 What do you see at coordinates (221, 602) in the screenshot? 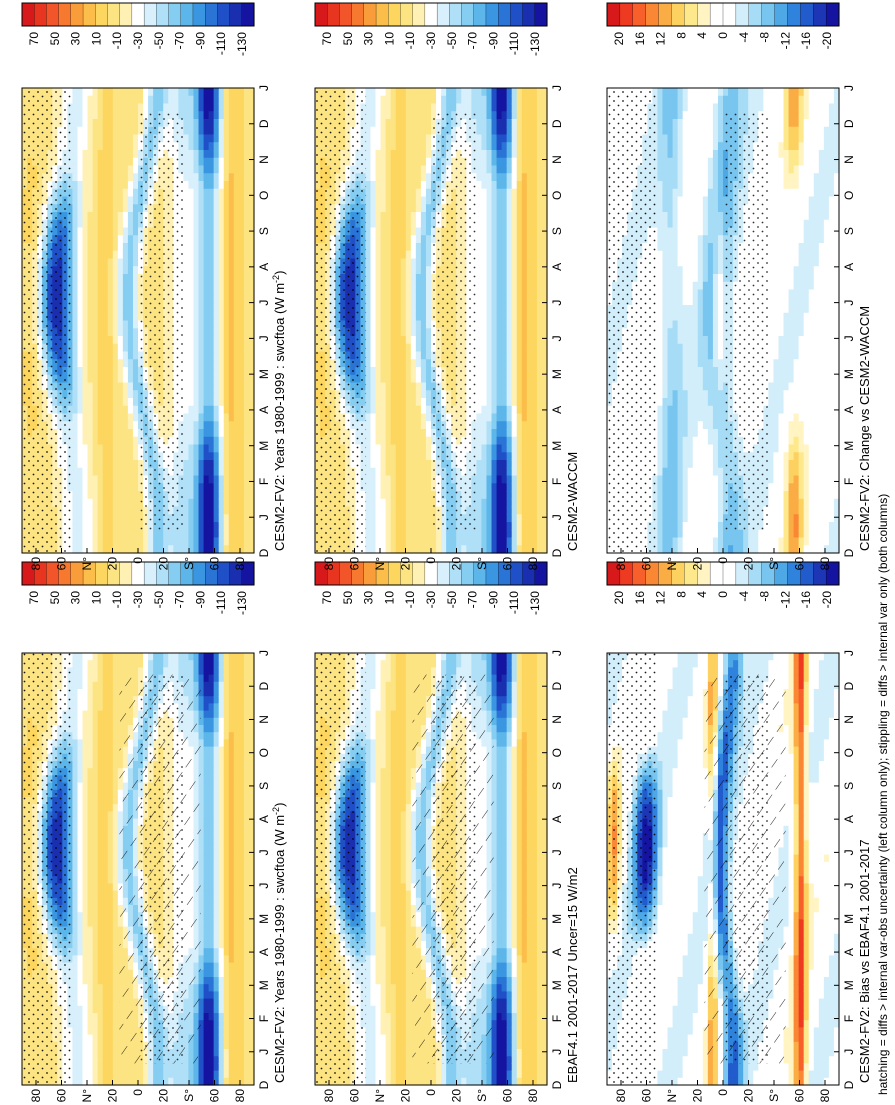
I see `colorbar-label: -110` at bounding box center [221, 602].